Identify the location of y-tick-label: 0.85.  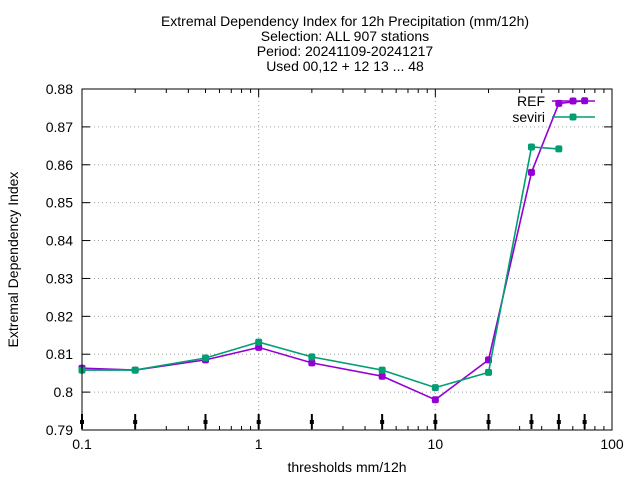
(59, 203).